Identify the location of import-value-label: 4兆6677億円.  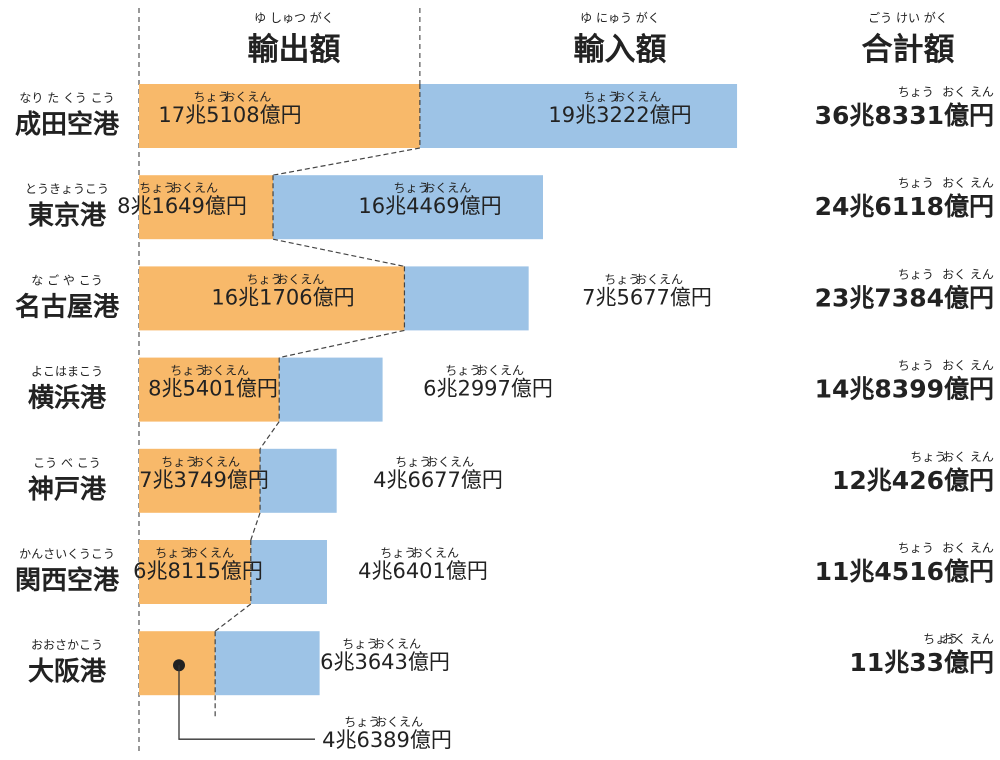
(438, 480).